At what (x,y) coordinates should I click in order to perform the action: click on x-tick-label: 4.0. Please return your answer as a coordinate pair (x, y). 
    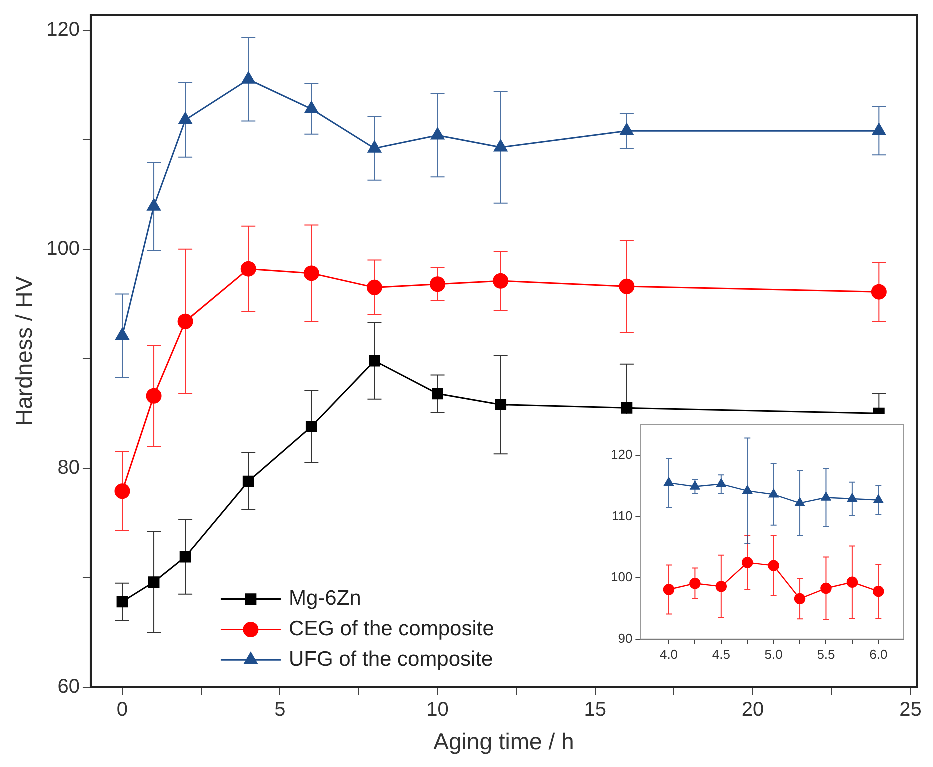
    Looking at the image, I should click on (669, 654).